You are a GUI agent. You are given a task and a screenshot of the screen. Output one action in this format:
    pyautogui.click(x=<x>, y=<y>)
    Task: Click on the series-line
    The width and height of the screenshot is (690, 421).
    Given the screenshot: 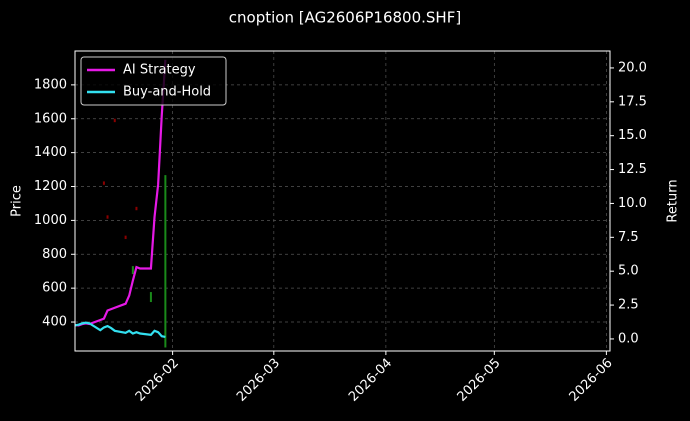 What is the action you would take?
    pyautogui.click(x=120, y=329)
    